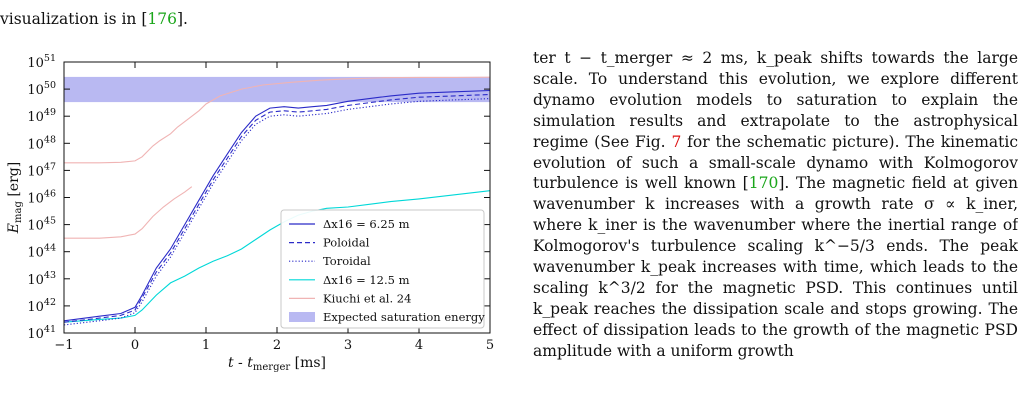 The width and height of the screenshot is (1028, 412). I want to click on saturation-energy-band, so click(277, 89).